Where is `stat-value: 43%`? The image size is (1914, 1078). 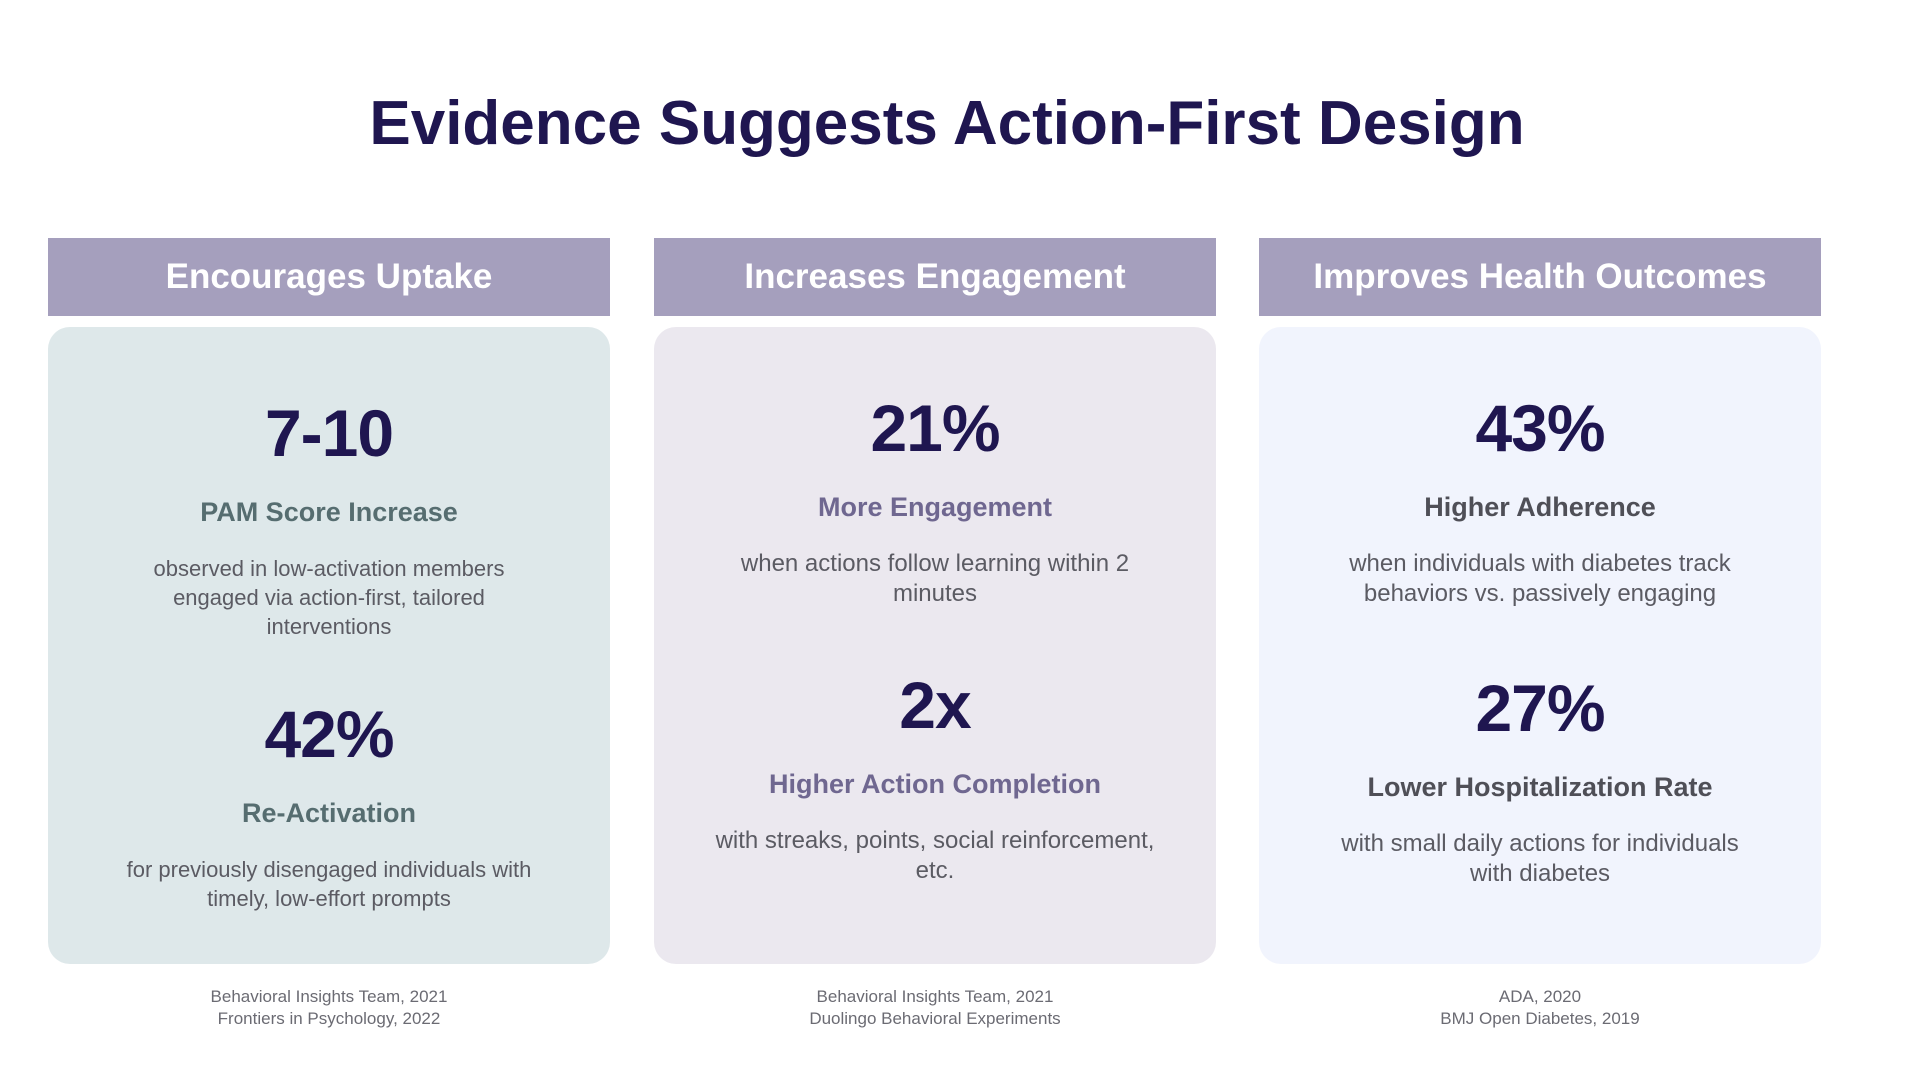 stat-value: 43% is located at coordinates (1540, 428).